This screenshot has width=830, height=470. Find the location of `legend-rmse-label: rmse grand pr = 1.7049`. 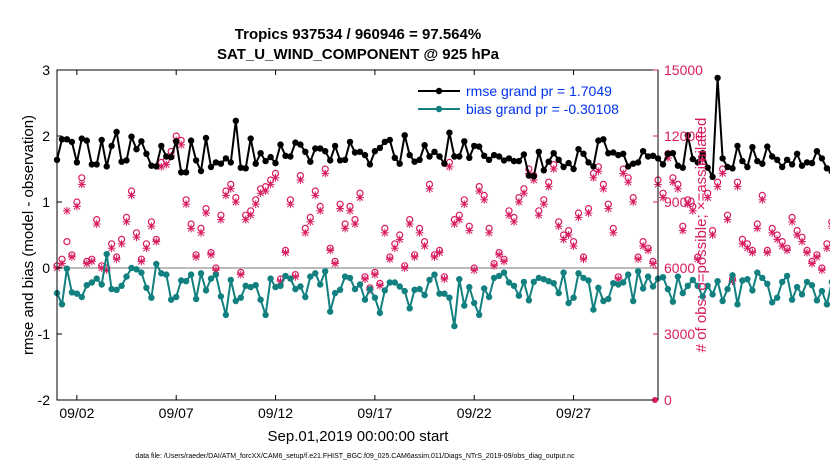

legend-rmse-label: rmse grand pr = 1.7049 is located at coordinates (539, 91).